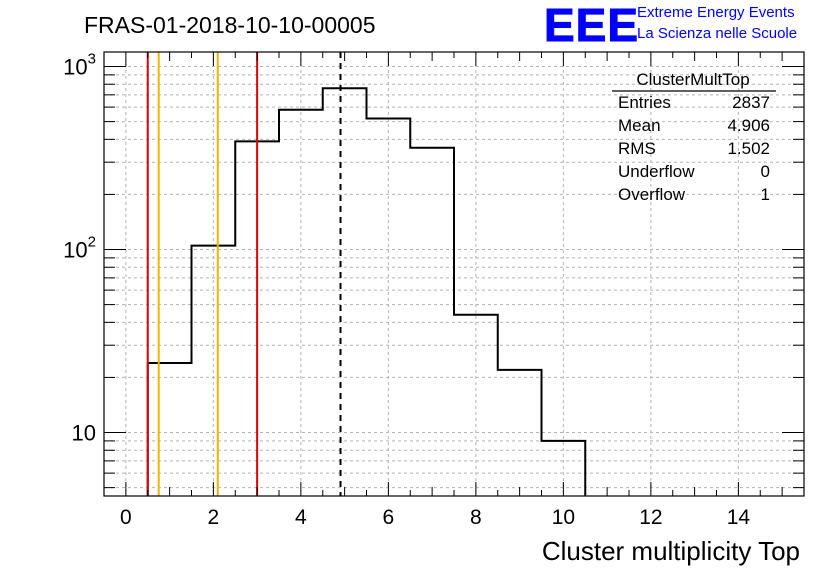 The width and height of the screenshot is (836, 572). Describe the element at coordinates (79, 64) in the screenshot. I see `y-tick-label: 10³` at that location.